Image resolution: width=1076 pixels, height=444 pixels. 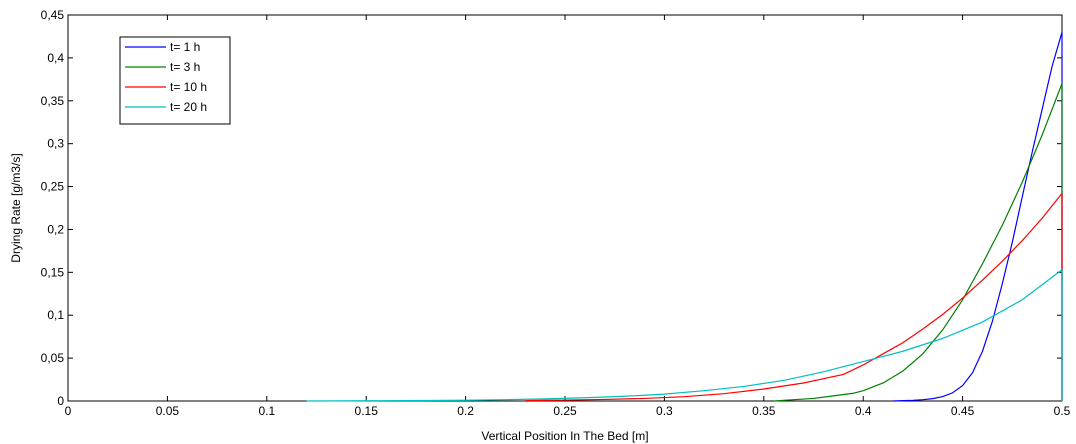 I want to click on y-tick-label: 0,45, so click(x=53, y=15).